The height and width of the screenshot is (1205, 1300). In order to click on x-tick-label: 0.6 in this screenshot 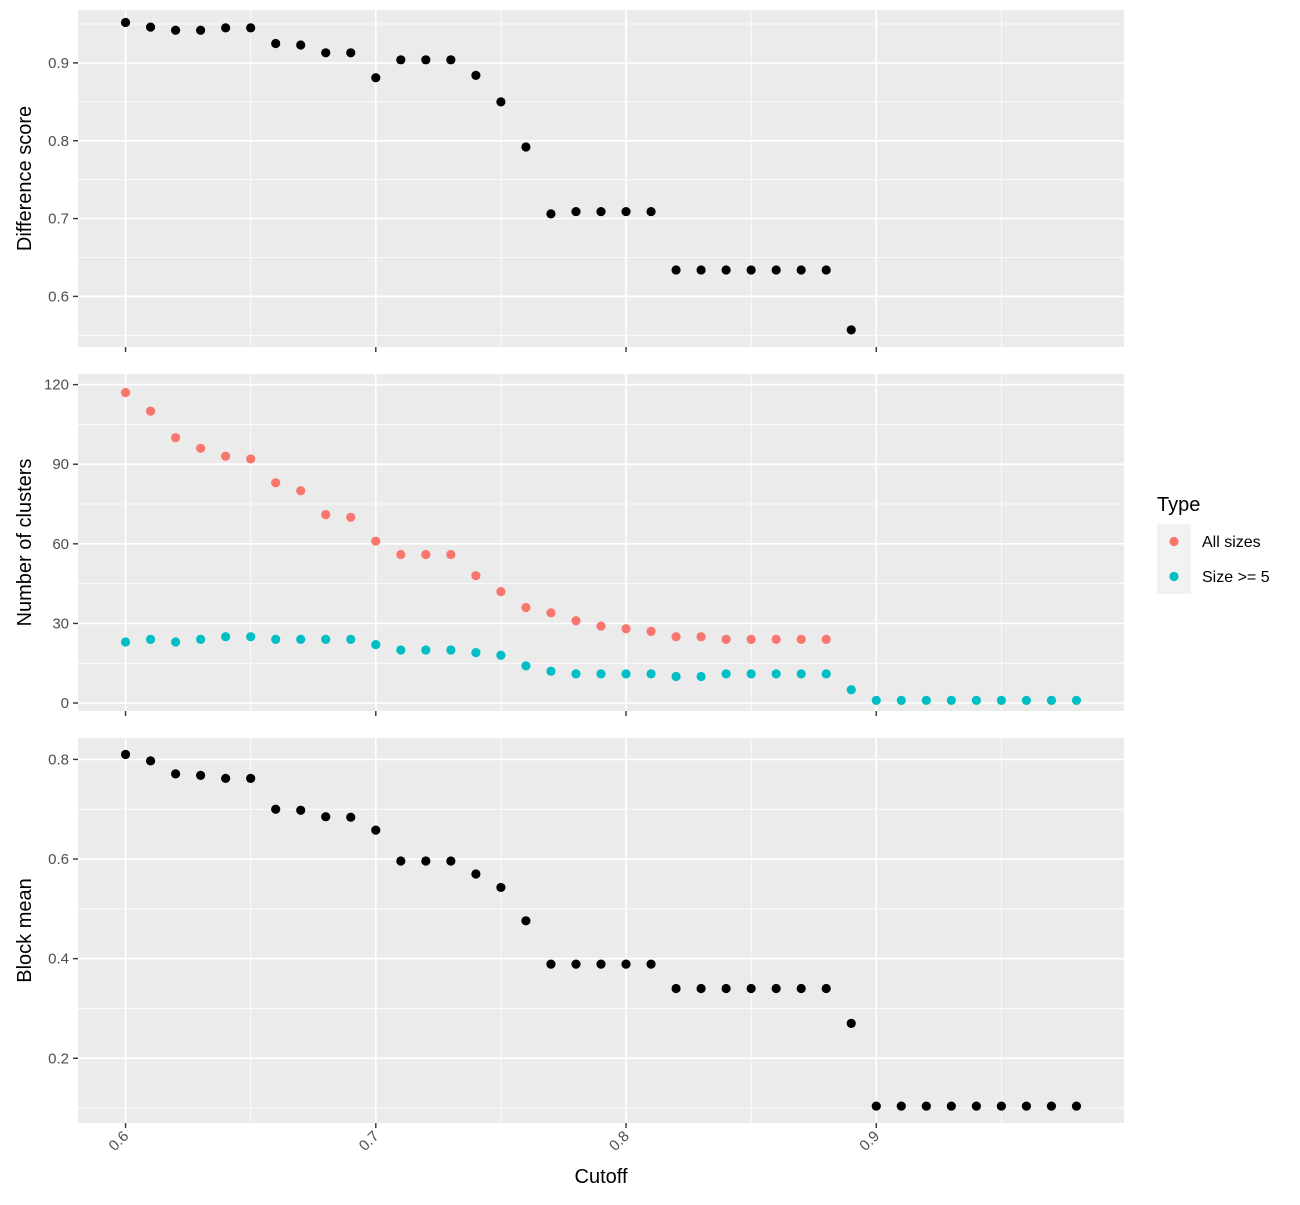, I will do `click(119, 1141)`.